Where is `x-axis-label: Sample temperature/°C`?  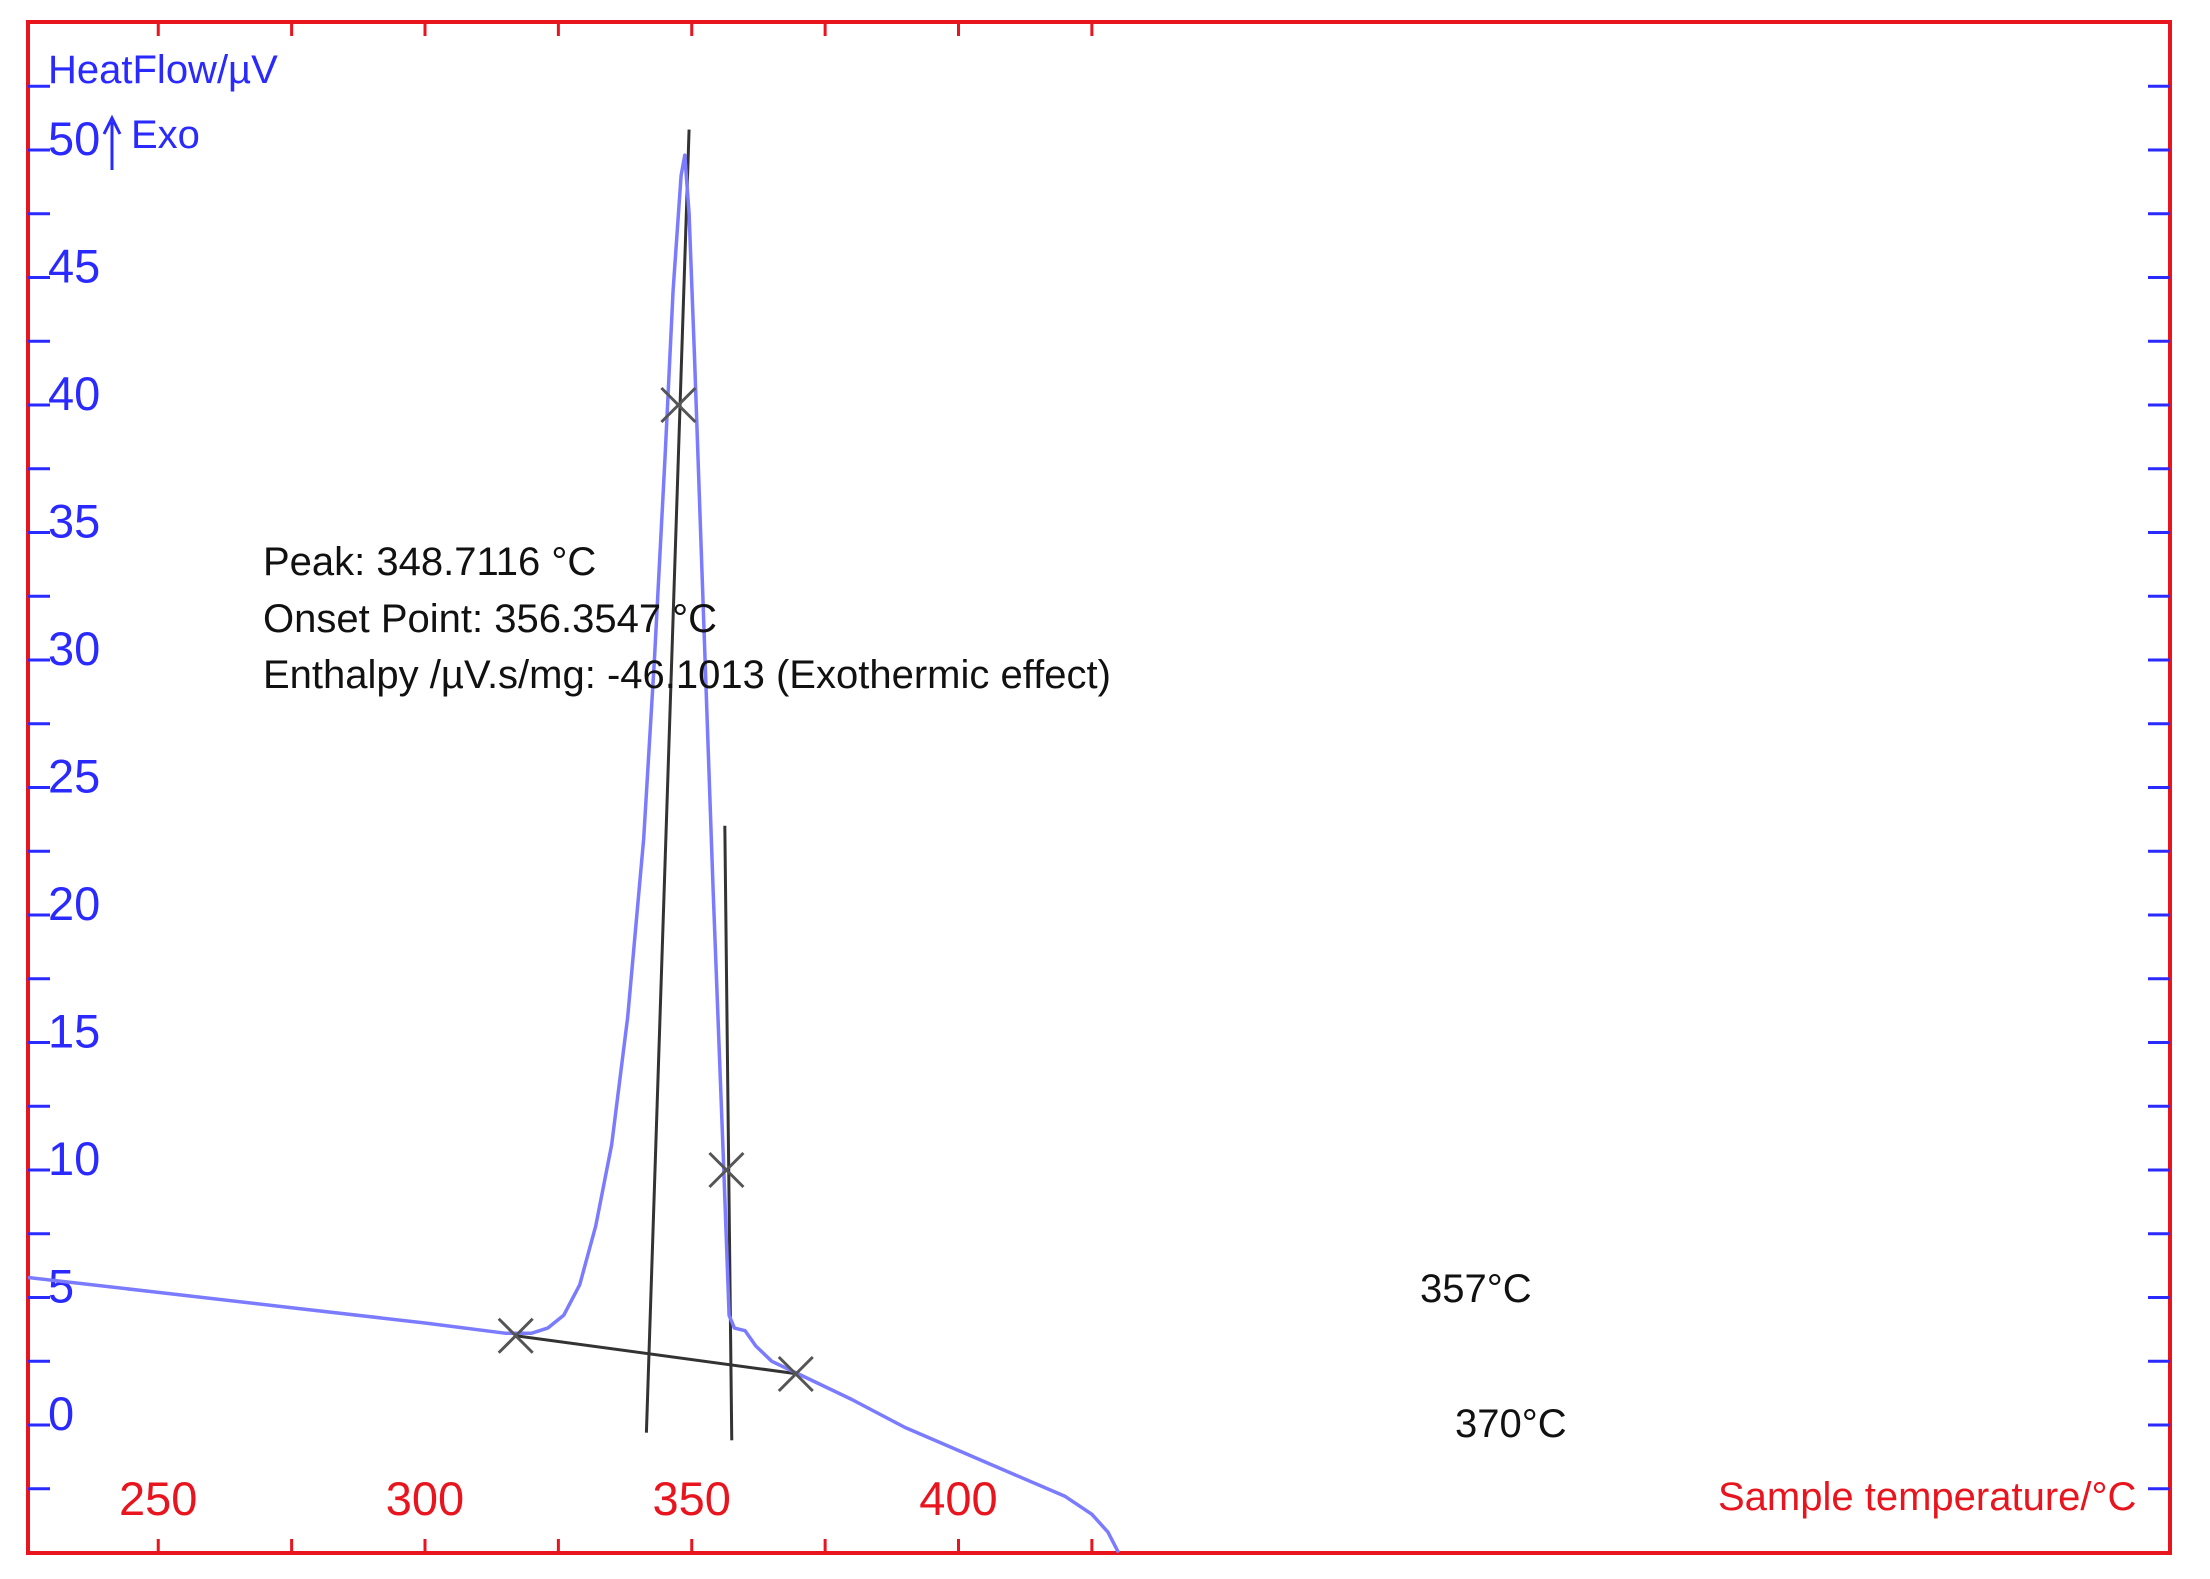 x-axis-label: Sample temperature/°C is located at coordinates (1927, 1497).